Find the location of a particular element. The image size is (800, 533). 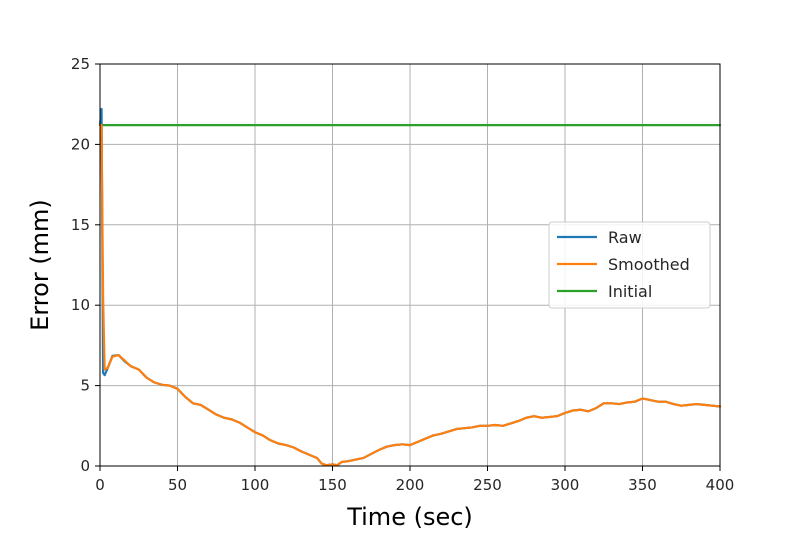

y-tick-label: 20 is located at coordinates (80, 144).